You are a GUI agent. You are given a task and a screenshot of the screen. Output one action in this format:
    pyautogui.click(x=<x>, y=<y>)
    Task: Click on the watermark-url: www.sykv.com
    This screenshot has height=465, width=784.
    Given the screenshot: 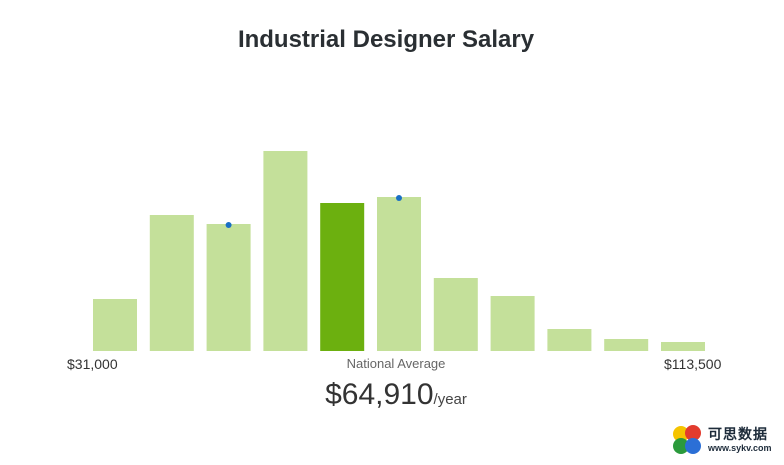 What is the action you would take?
    pyautogui.click(x=740, y=448)
    